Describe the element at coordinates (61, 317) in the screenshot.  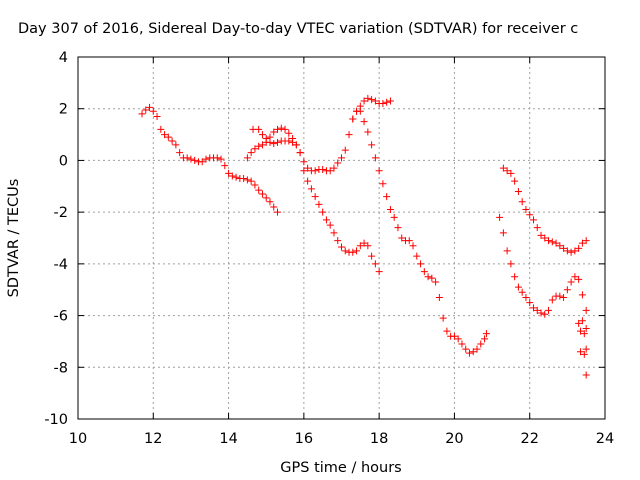
I see `y-tick-label: -6` at that location.